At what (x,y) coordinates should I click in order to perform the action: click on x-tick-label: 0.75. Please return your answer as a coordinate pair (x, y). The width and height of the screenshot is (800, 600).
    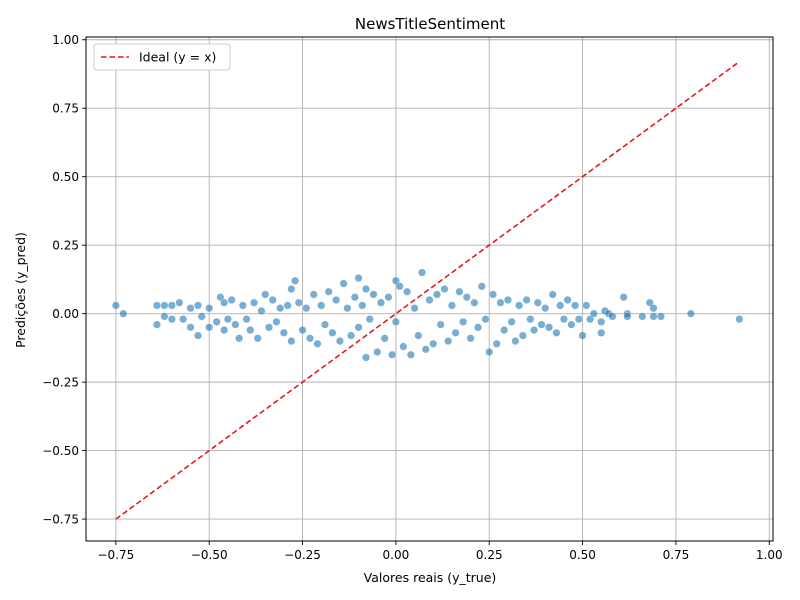
    Looking at the image, I should click on (676, 555).